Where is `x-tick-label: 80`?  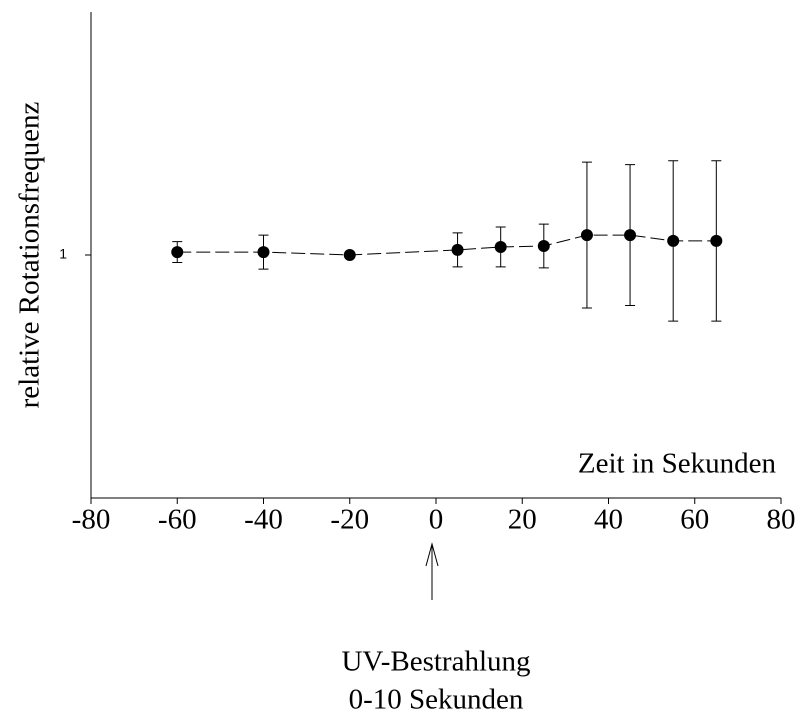
x-tick-label: 80 is located at coordinates (781, 520).